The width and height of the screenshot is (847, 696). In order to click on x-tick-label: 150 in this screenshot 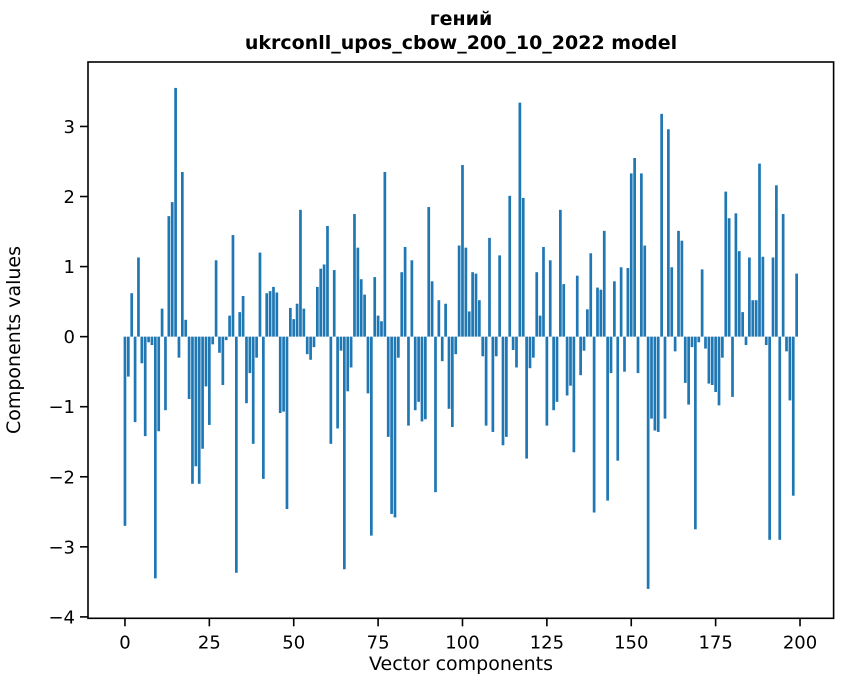, I will do `click(631, 642)`.